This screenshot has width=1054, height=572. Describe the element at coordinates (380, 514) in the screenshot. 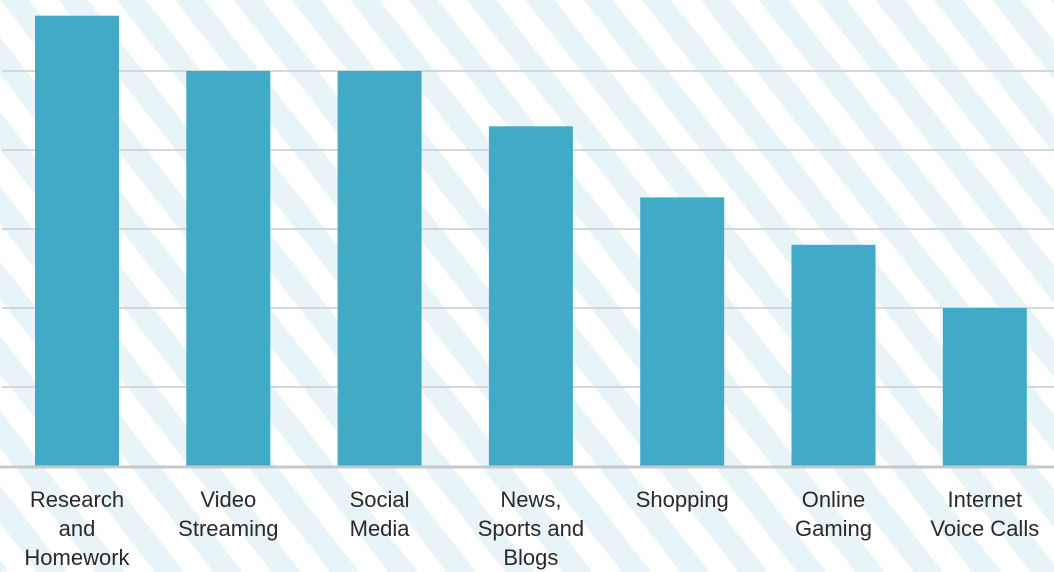

I see `category-label-3: Social Media` at that location.